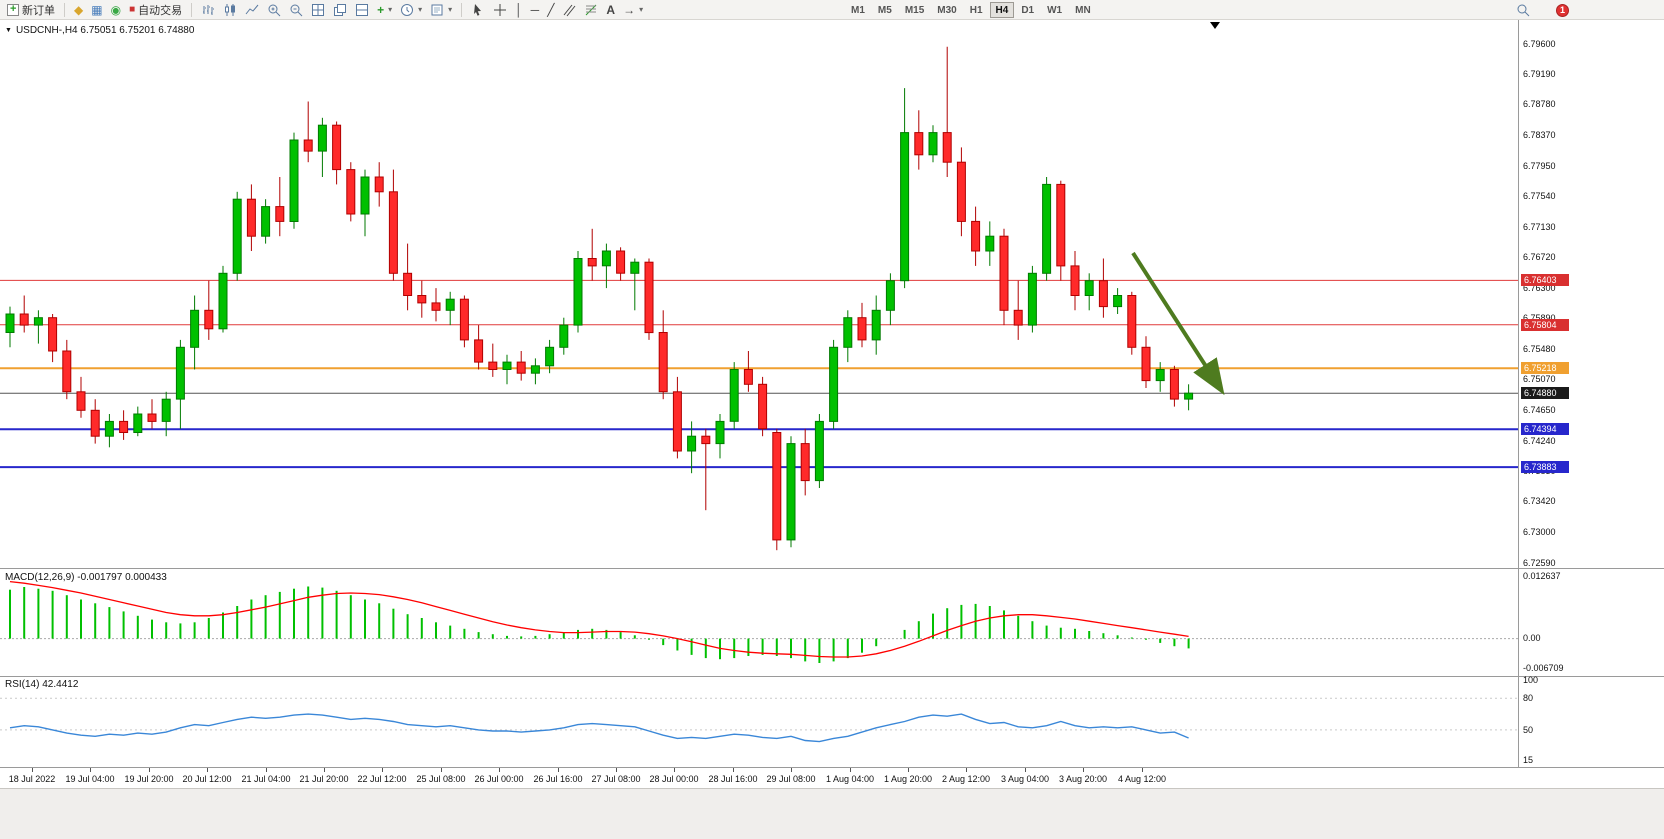 This screenshot has width=1664, height=839. Describe the element at coordinates (8, 30) in the screenshot. I see `chart-menu-icon: ▼` at that location.